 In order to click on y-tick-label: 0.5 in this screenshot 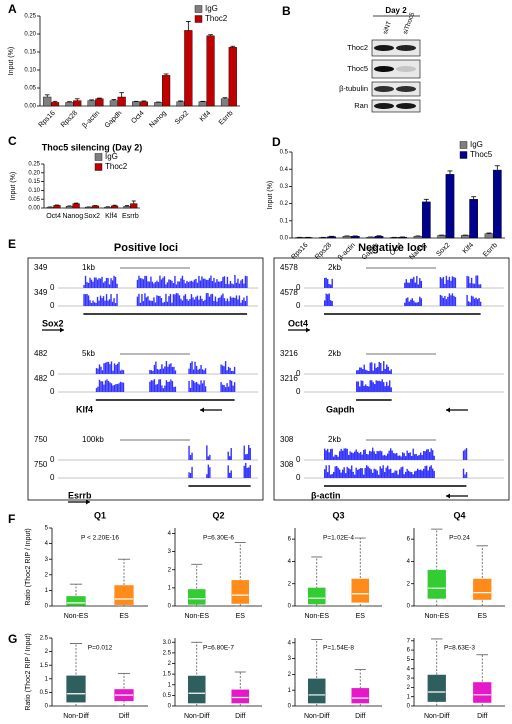, I will do `click(284, 153)`.